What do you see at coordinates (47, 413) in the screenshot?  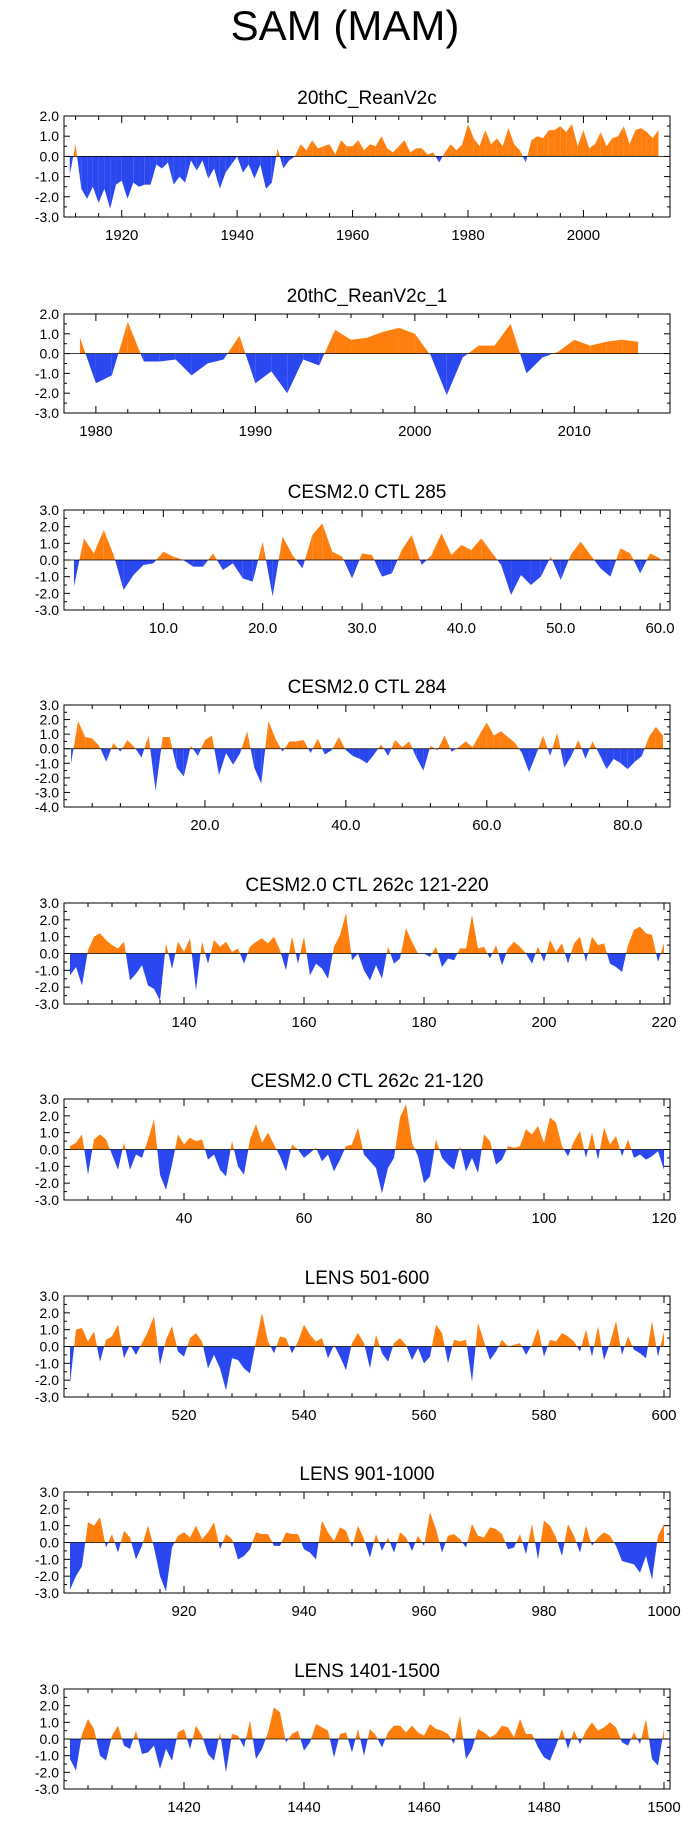 I see `y-tick-label: -3.0` at bounding box center [47, 413].